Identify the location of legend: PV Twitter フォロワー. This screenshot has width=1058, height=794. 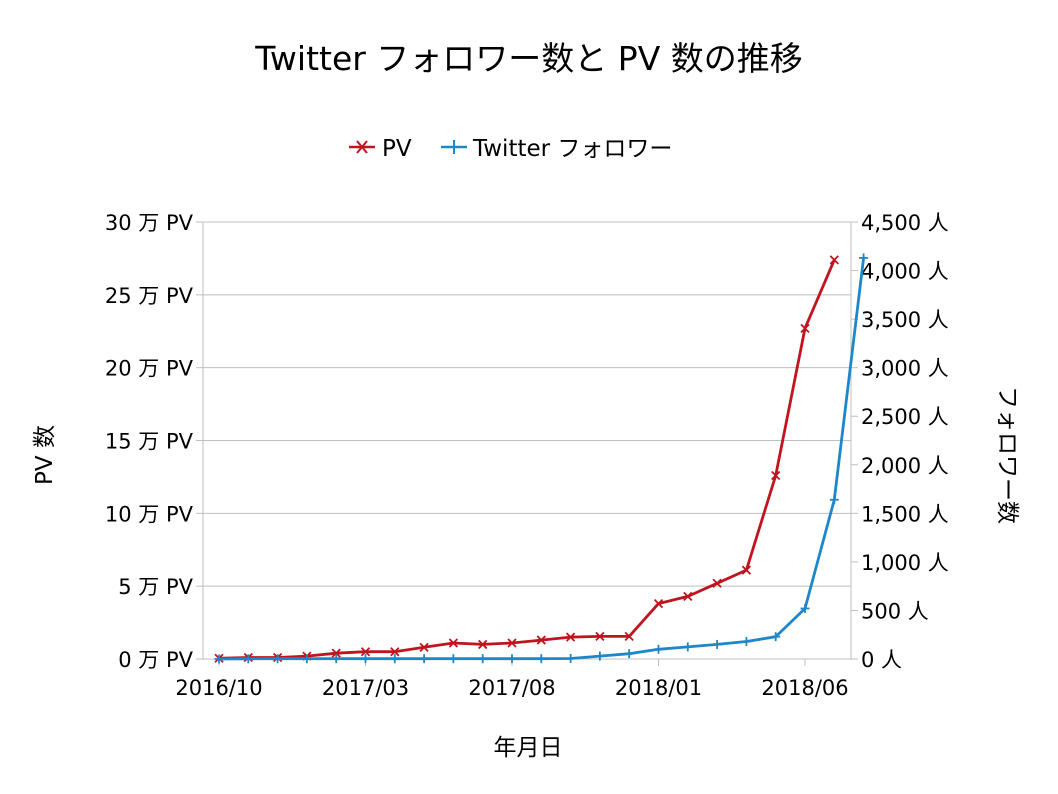
(510, 149).